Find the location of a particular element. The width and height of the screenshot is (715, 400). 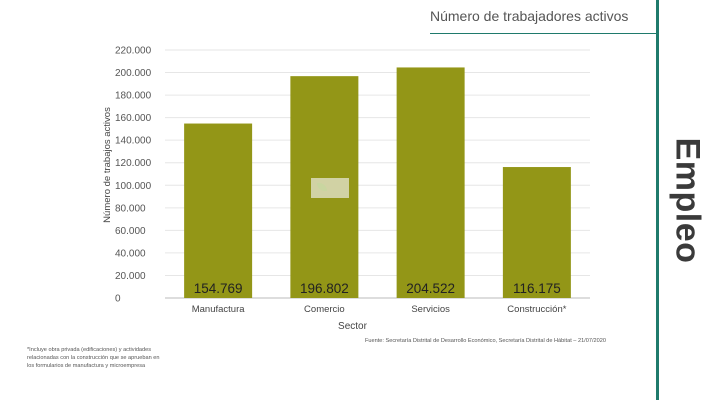

title-underline is located at coordinates (543, 33).